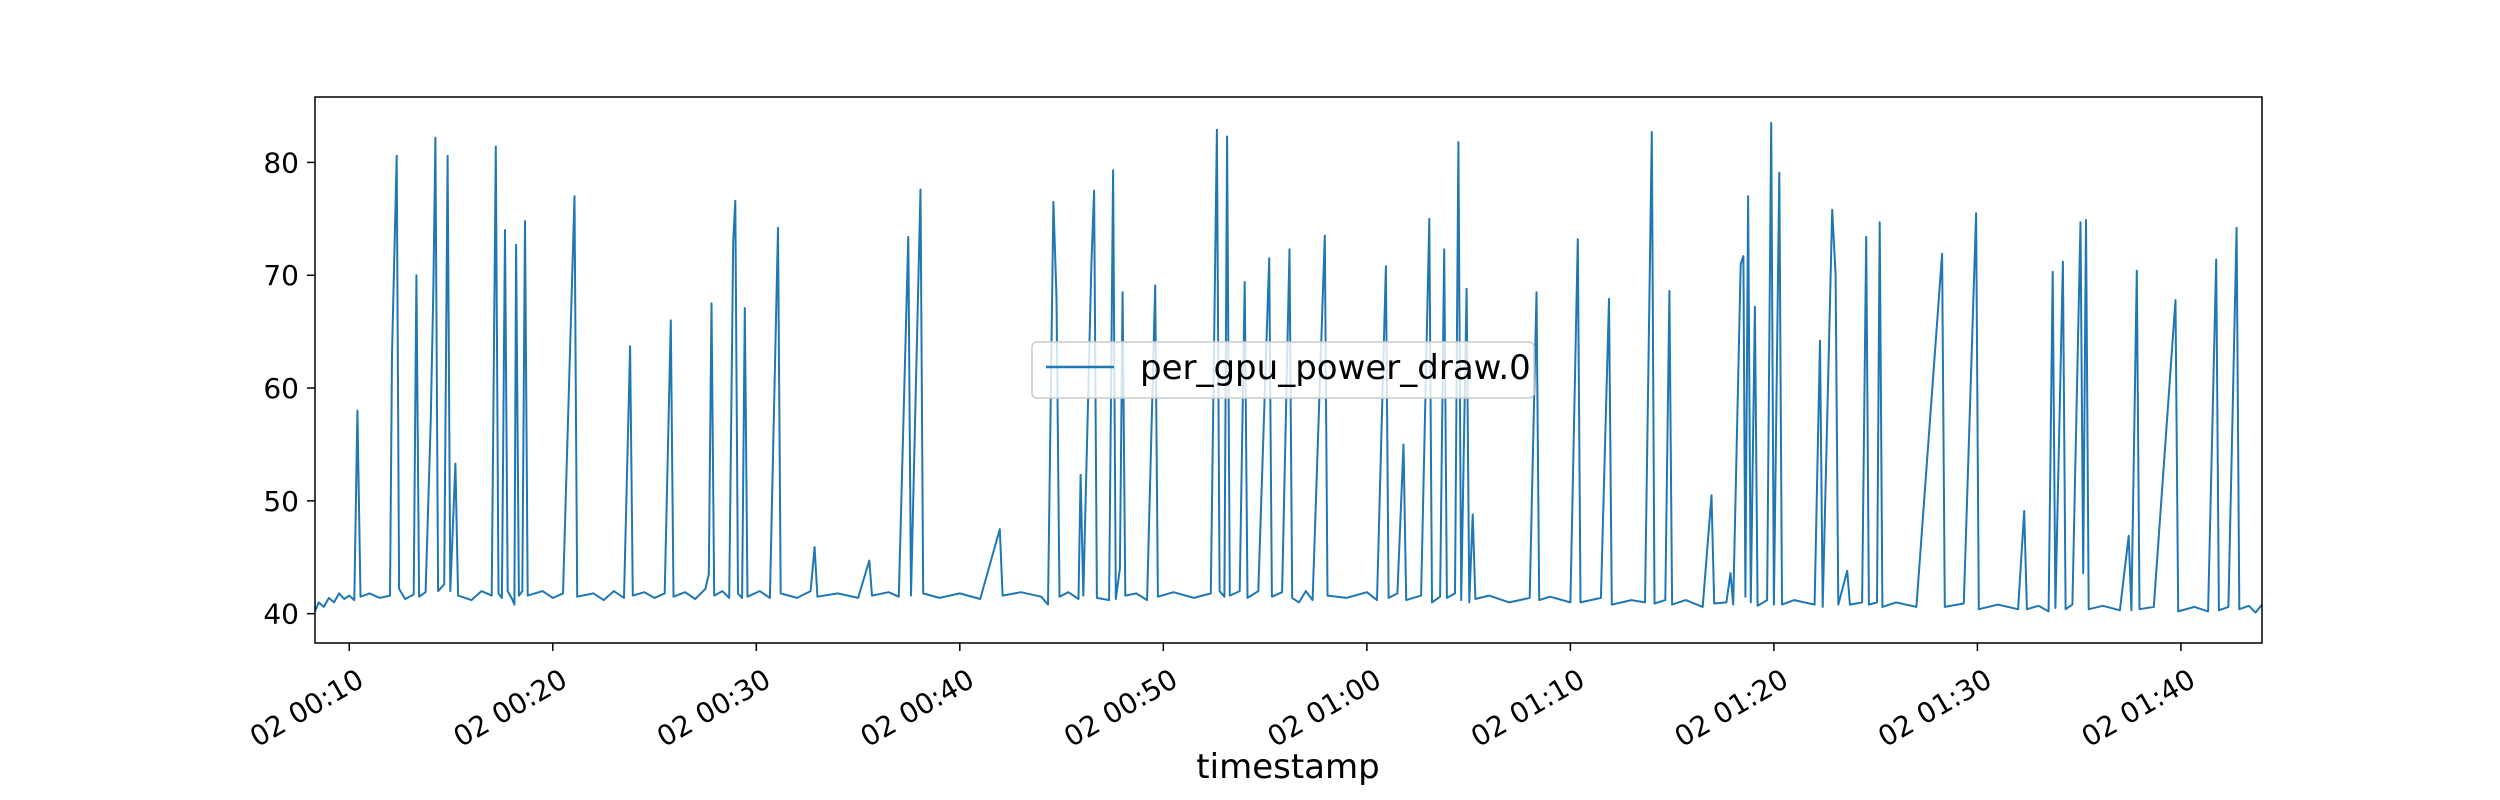  I want to click on x-tick-label: 02 00:20, so click(510, 707).